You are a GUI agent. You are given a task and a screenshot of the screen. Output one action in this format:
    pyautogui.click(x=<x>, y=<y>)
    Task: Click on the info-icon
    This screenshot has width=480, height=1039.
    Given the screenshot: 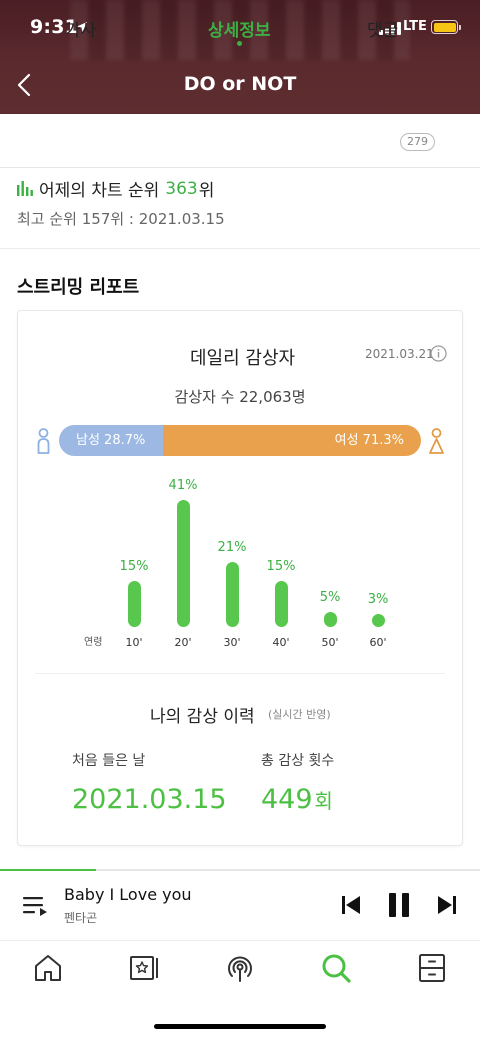 What is the action you would take?
    pyautogui.click(x=438, y=353)
    